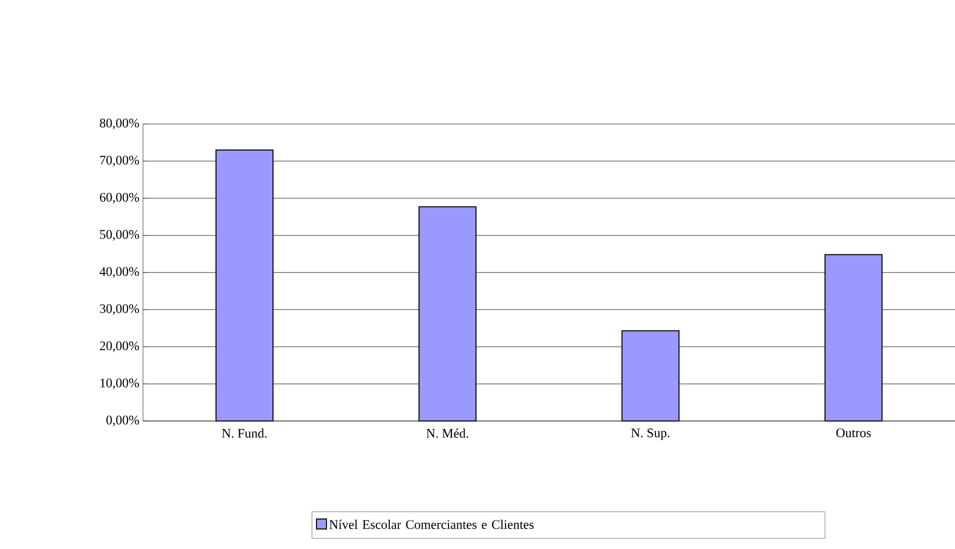 This screenshot has height=549, width=955. Describe the element at coordinates (120, 161) in the screenshot. I see `y-tick-label: 70,00%` at that location.